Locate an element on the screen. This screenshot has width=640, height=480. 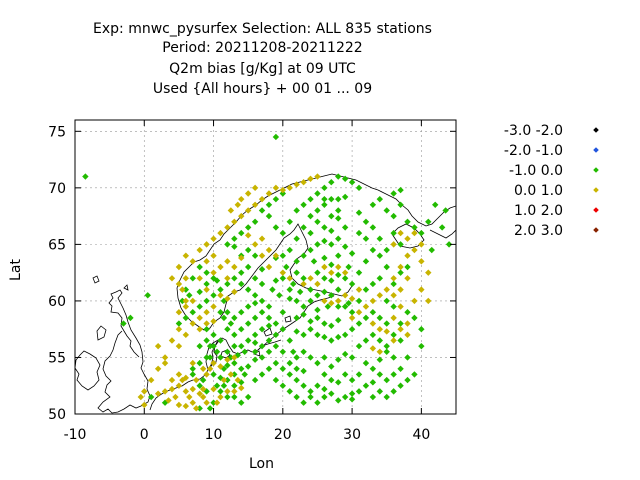
legend-label: -2.0 -1.0 is located at coordinates (533, 151).